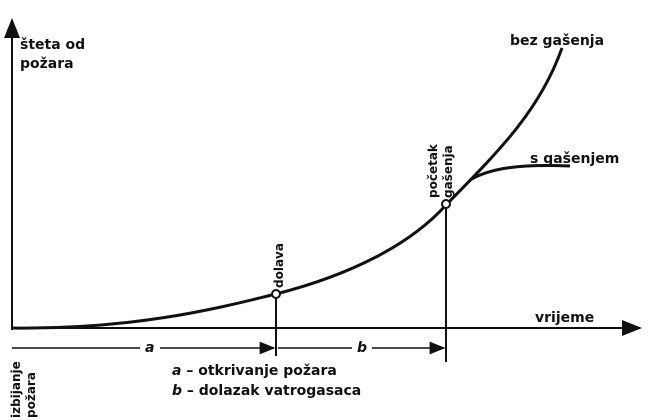 The height and width of the screenshot is (420, 651). I want to click on interval-b-label-bg, so click(362, 346).